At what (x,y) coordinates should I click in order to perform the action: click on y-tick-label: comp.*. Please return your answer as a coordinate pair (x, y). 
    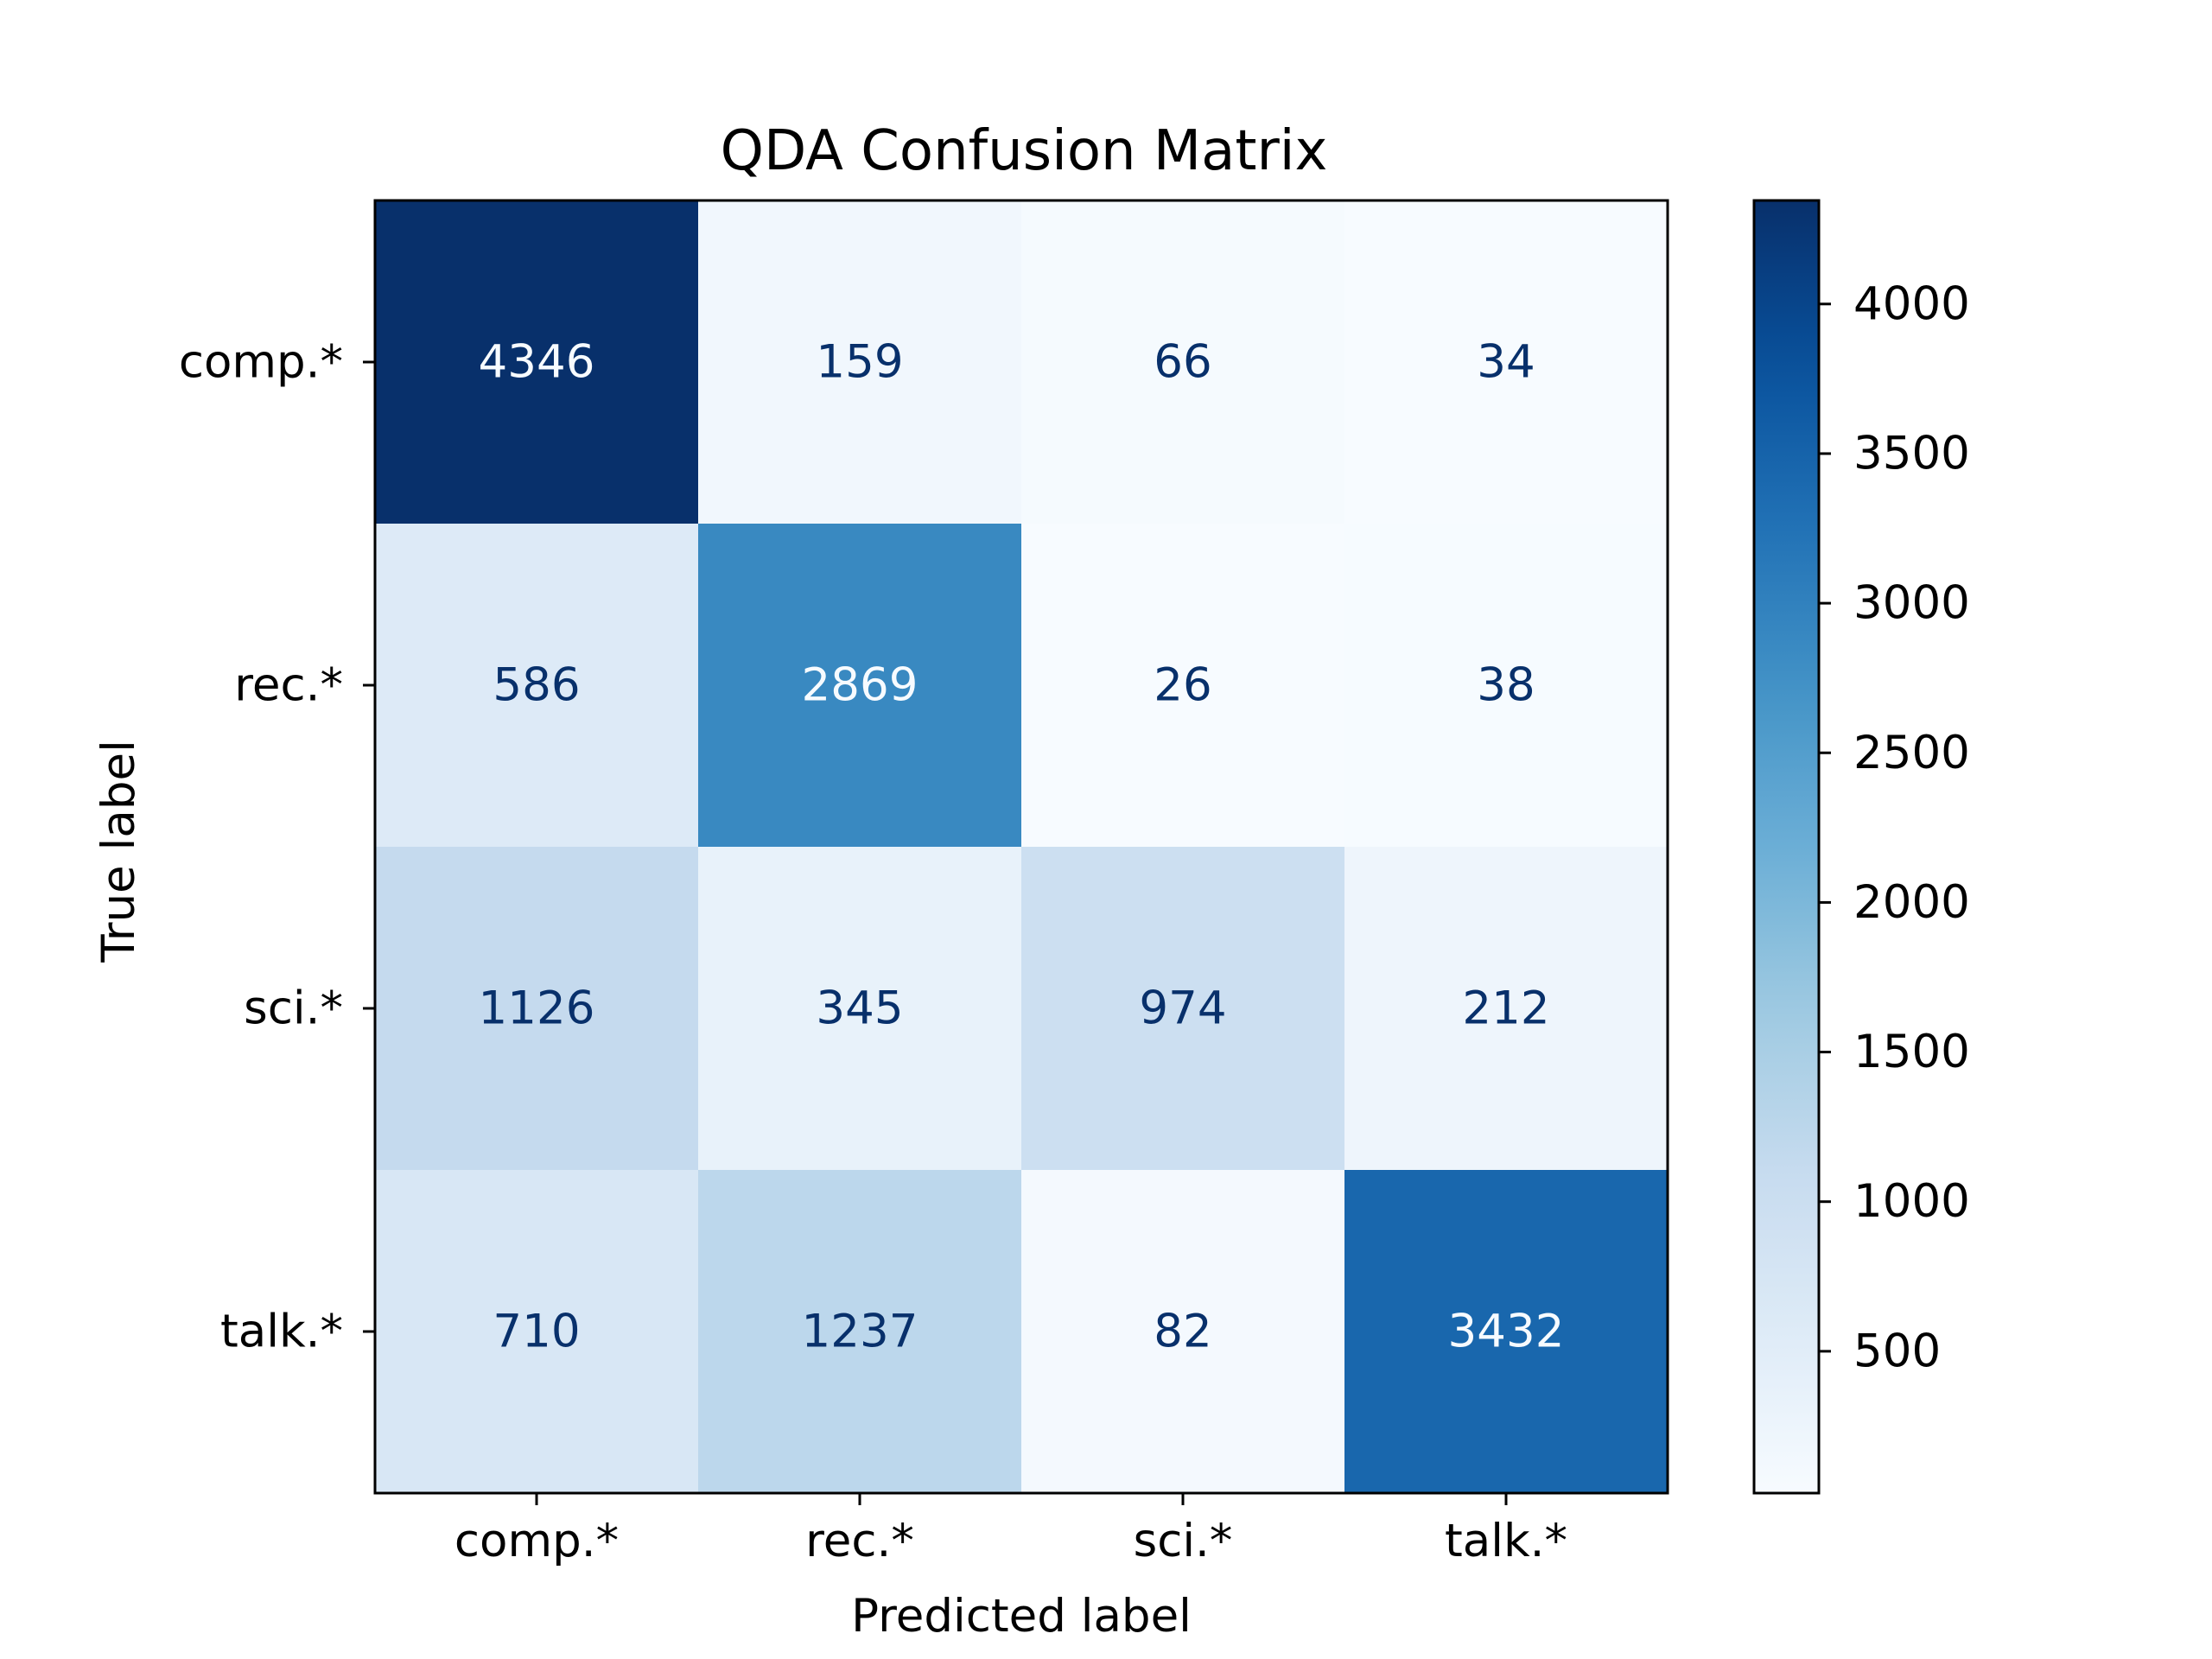
    Looking at the image, I should click on (261, 362).